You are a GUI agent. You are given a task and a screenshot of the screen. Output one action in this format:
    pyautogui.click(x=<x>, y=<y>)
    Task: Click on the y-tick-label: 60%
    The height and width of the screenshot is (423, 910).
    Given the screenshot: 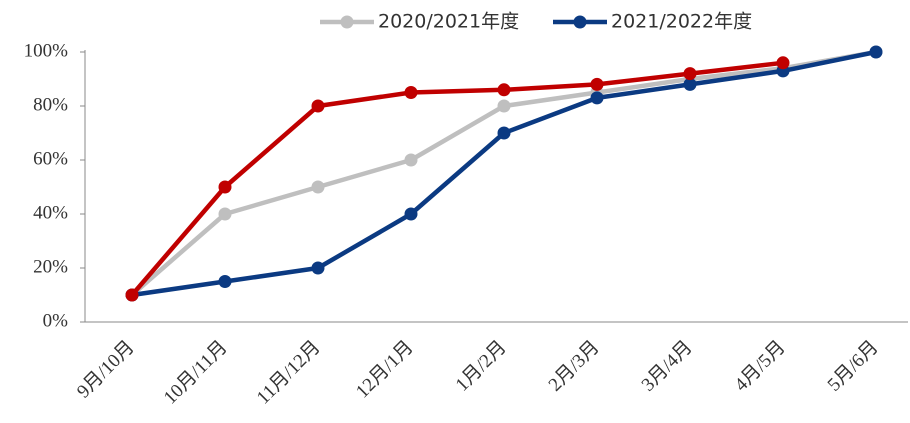 What is the action you would take?
    pyautogui.click(x=50, y=158)
    